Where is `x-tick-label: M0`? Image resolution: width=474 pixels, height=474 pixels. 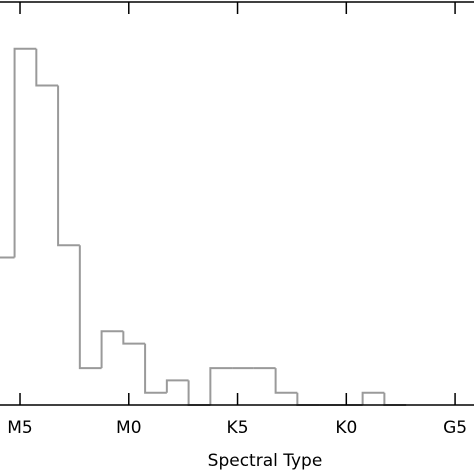 x-tick-label: M0 is located at coordinates (128, 428).